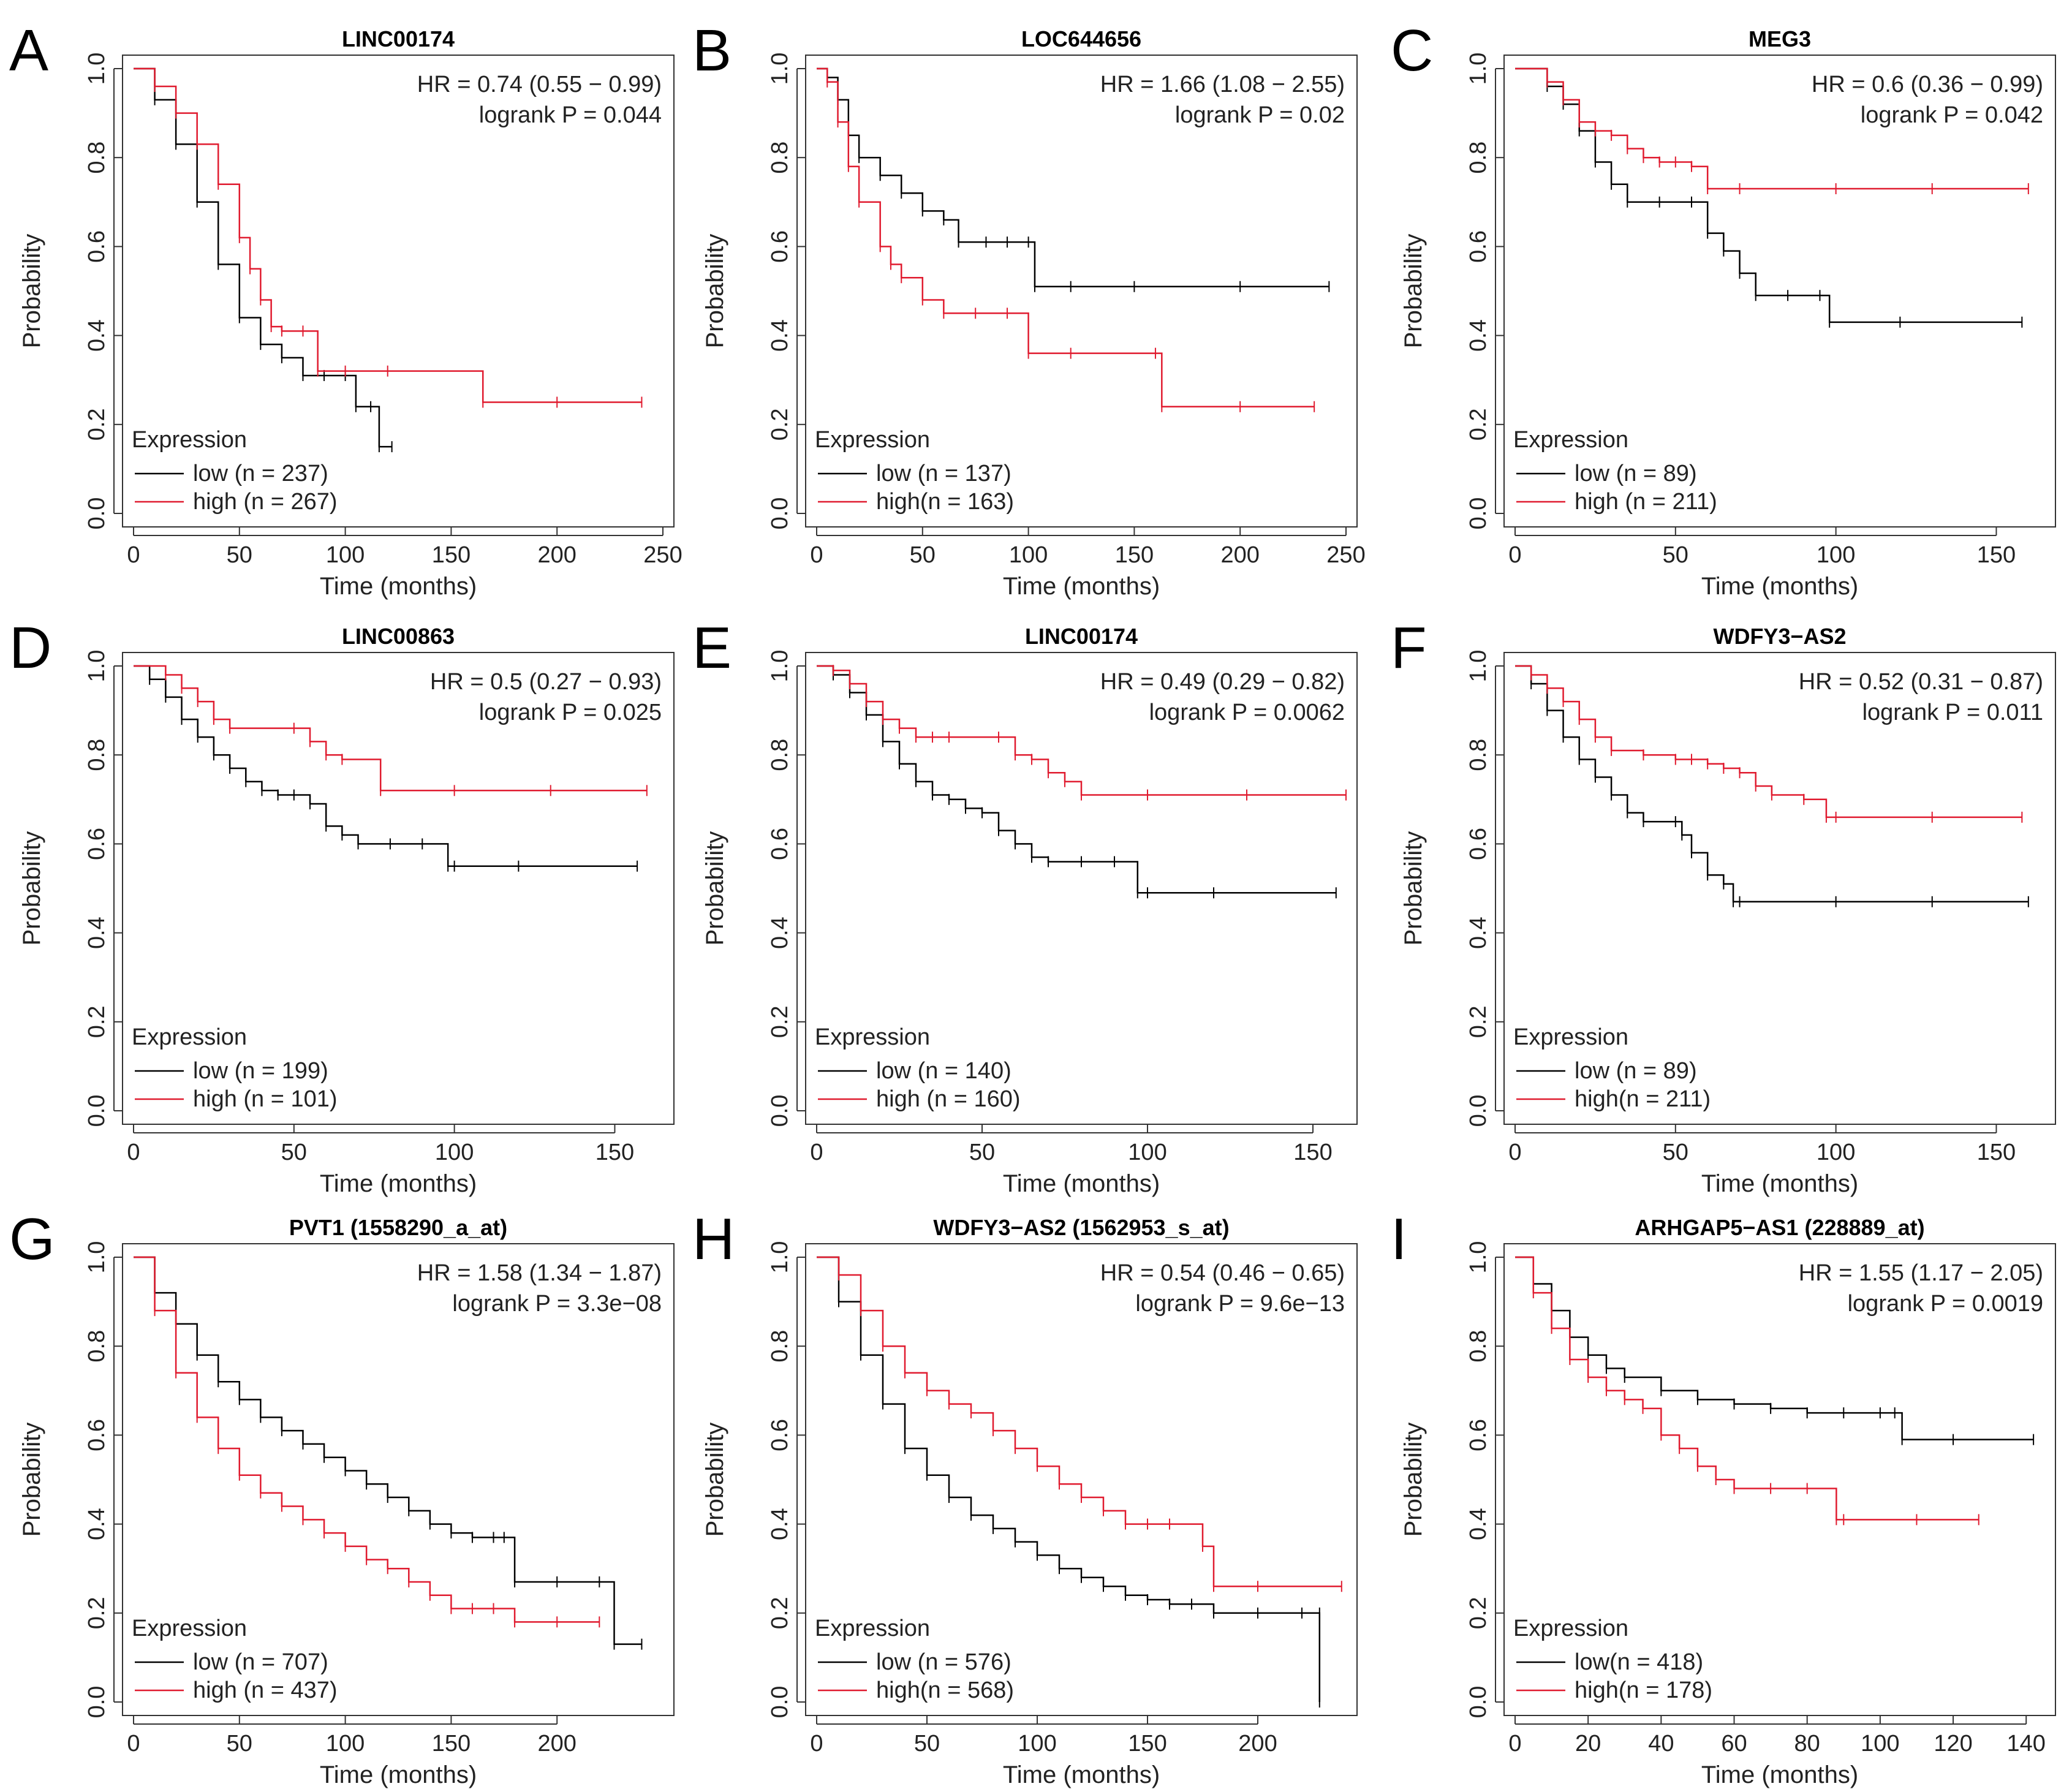 This screenshot has height=1789, width=2072. What do you see at coordinates (948, 1099) in the screenshot?
I see `legend-label-high: high (n = 160)` at bounding box center [948, 1099].